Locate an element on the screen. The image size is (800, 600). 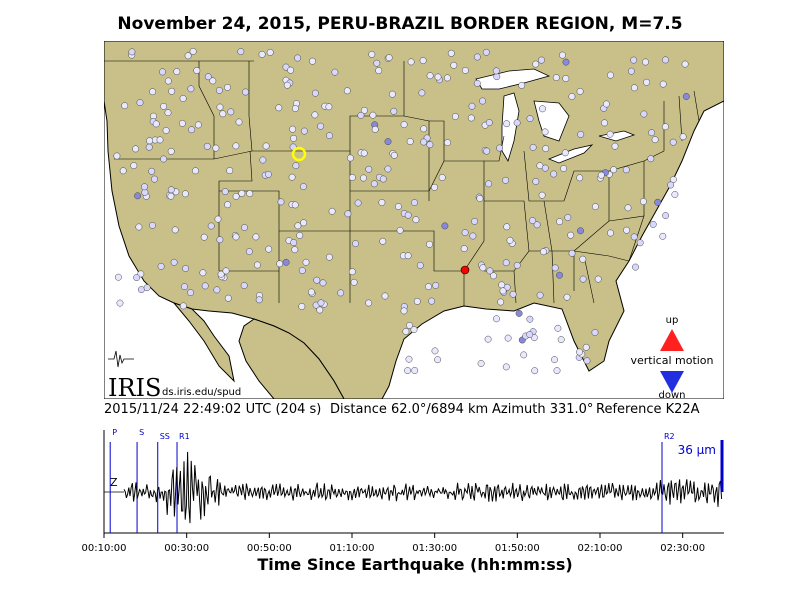
legend-label: vertical motion is located at coordinates (671, 360).